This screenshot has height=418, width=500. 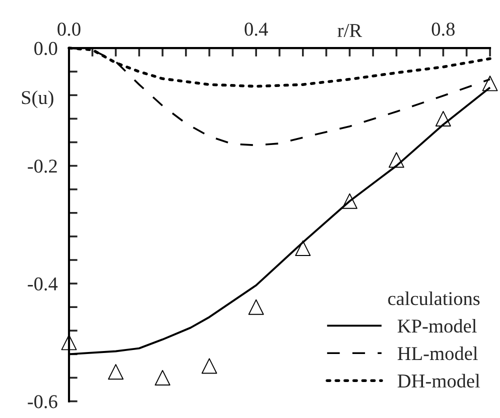 I want to click on legend-label: KP-model, so click(x=437, y=325).